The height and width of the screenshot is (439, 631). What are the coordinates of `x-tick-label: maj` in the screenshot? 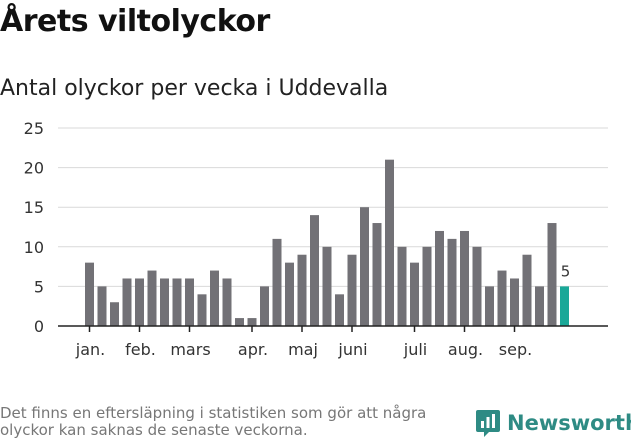 It's located at (303, 349).